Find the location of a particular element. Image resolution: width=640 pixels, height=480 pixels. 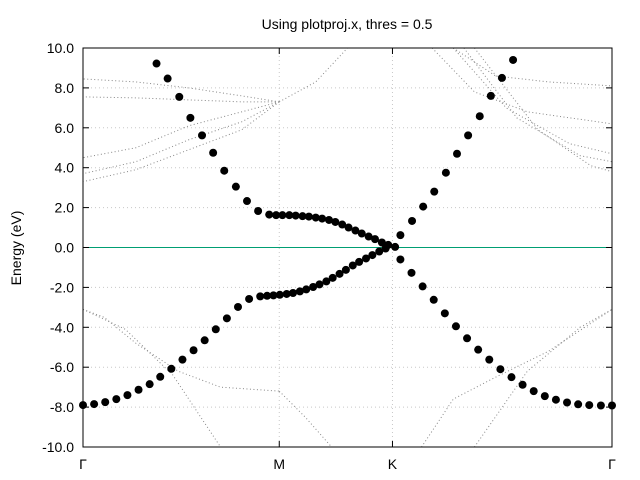

y-tick-label: 6.0 is located at coordinates (65, 128).